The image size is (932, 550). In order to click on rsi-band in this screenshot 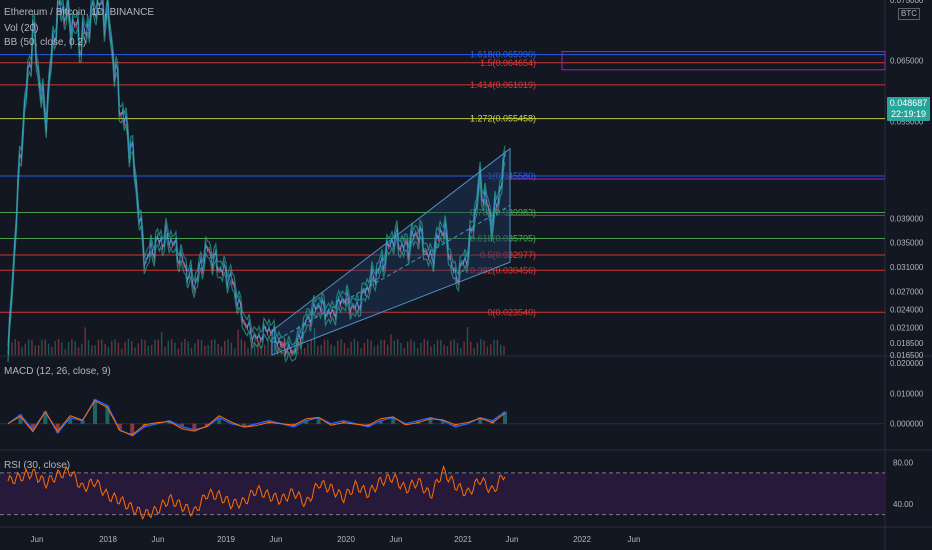, I will do `click(442, 493)`.